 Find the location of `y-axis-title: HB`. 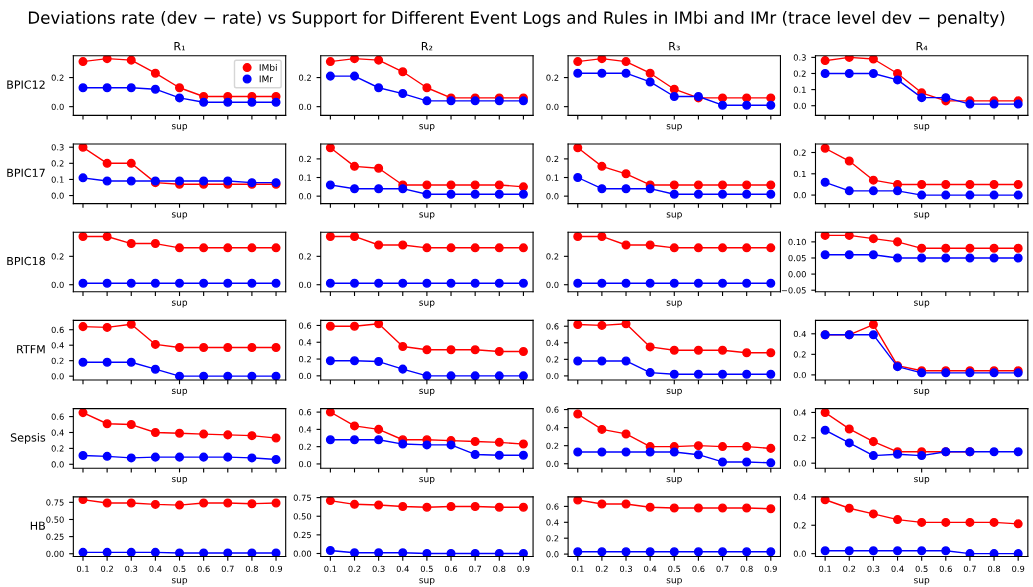

y-axis-title: HB is located at coordinates (37, 525).